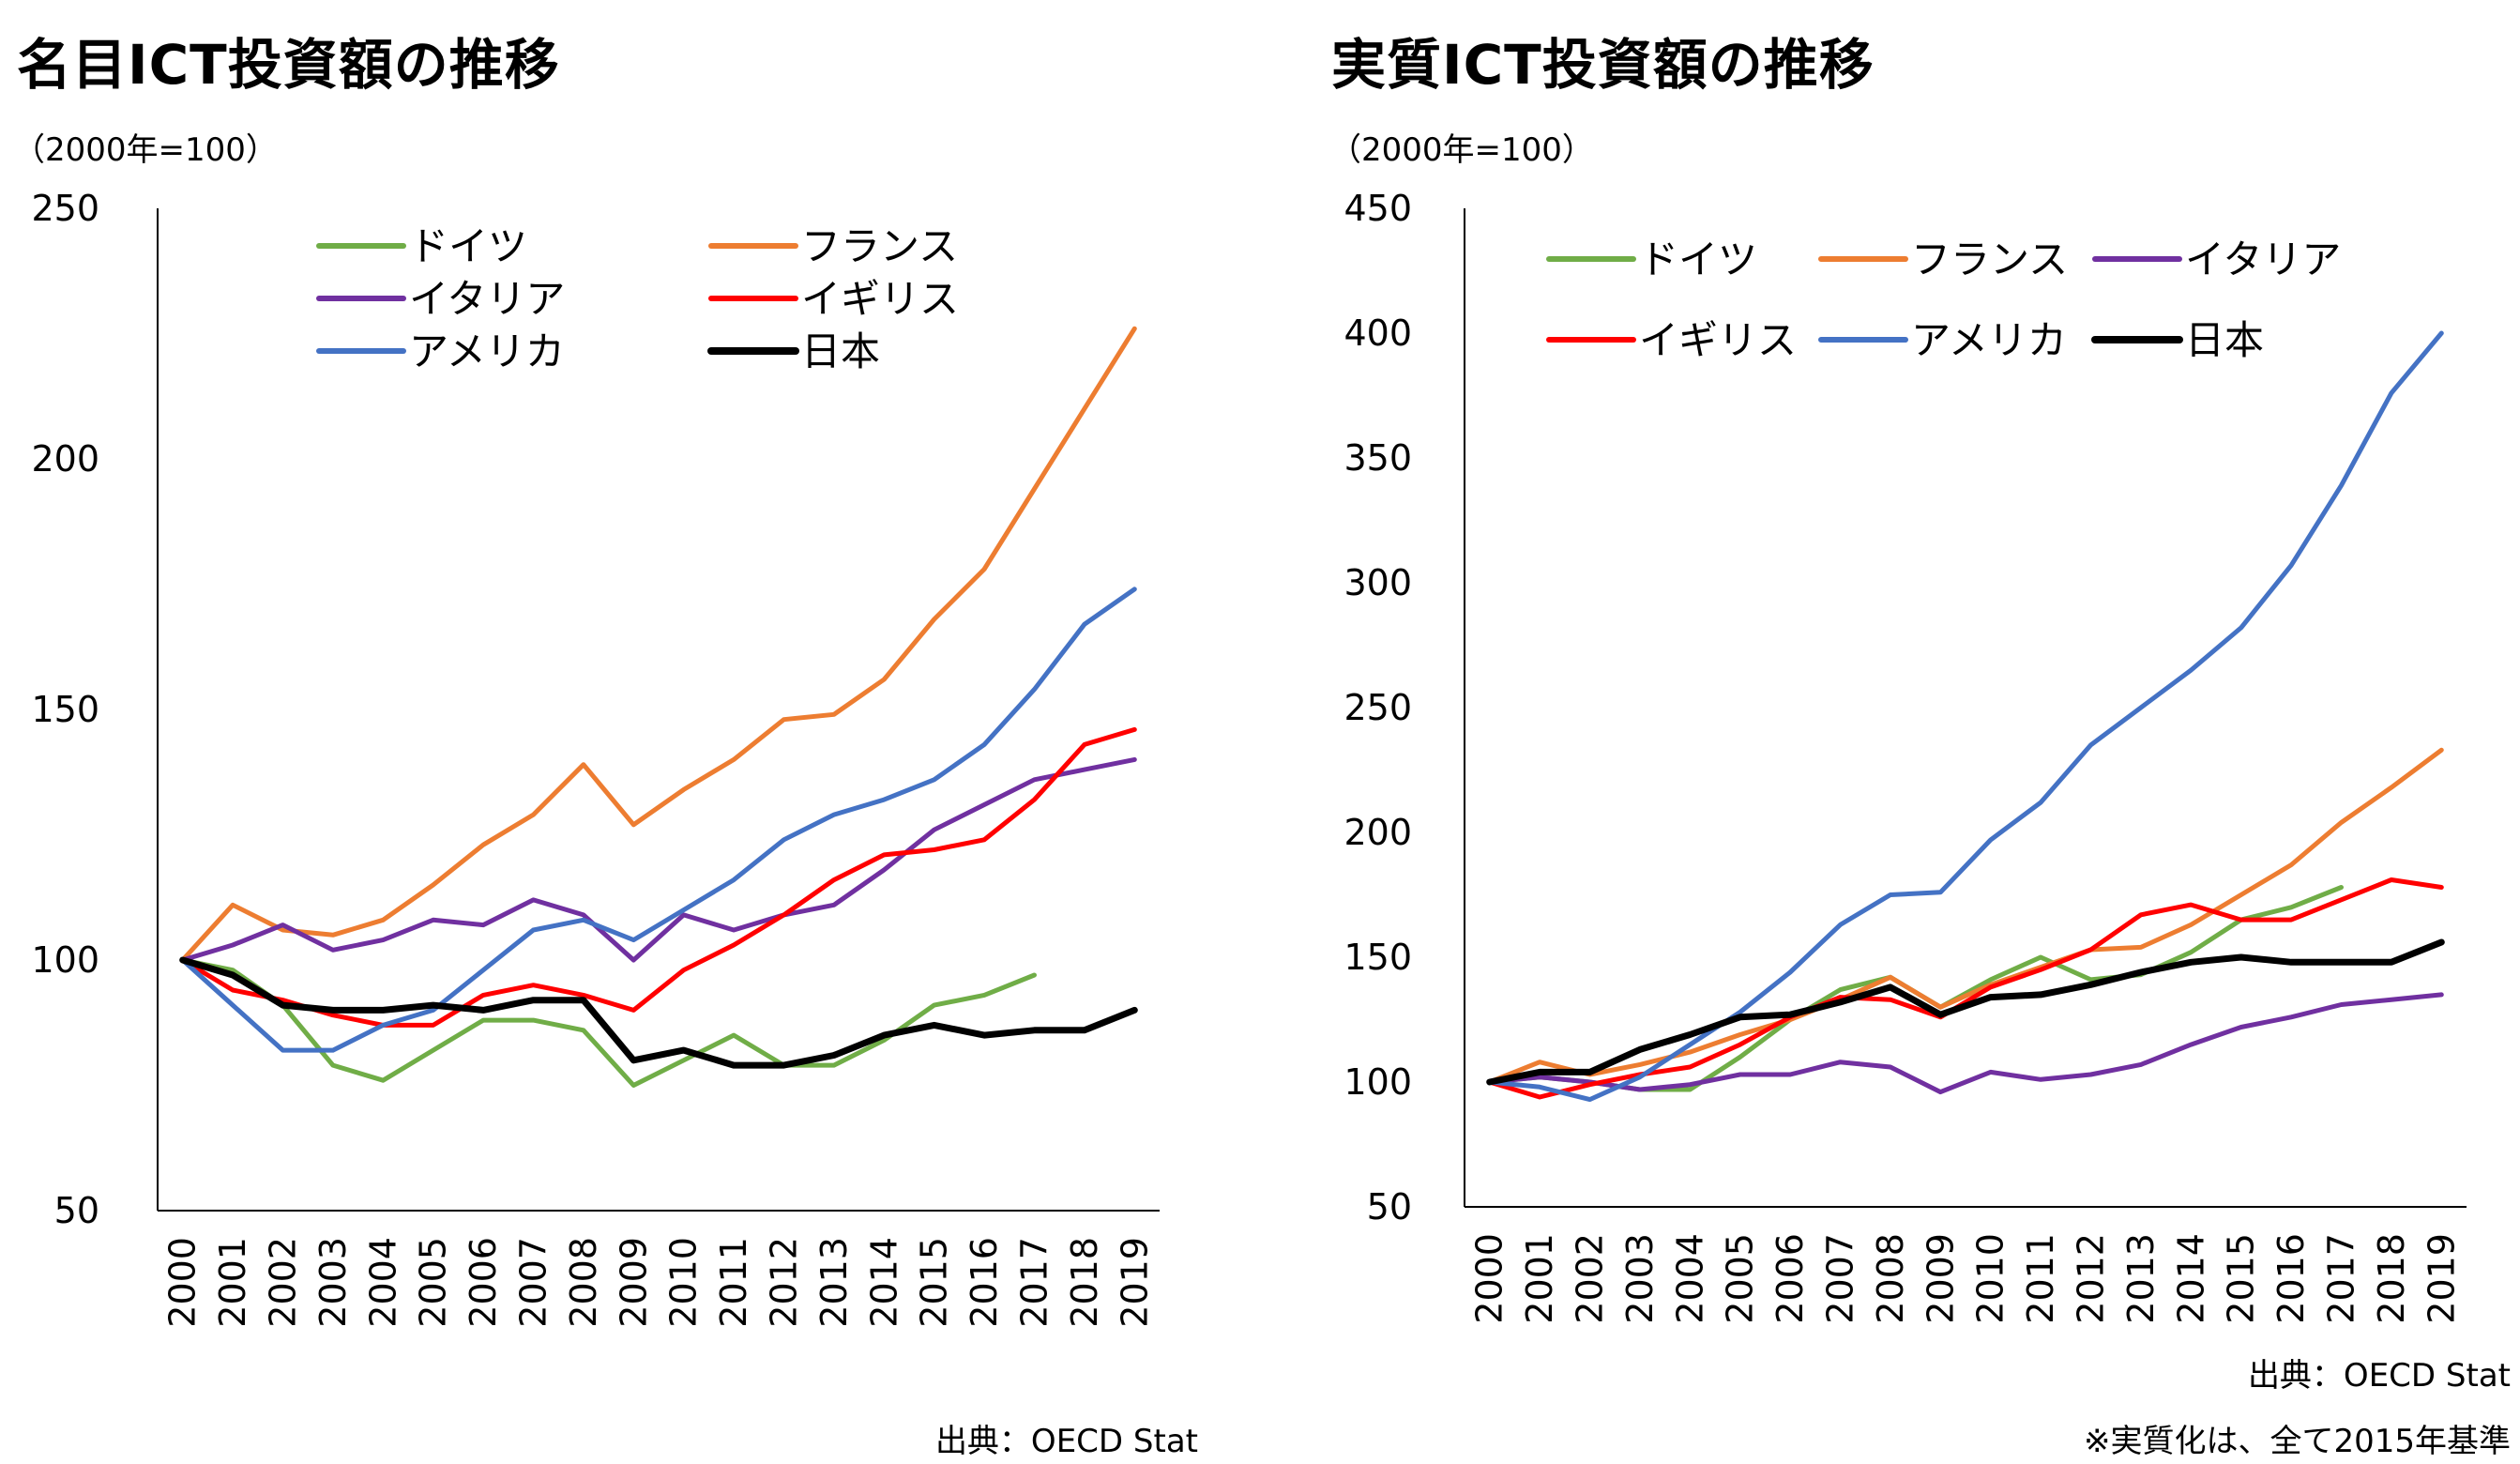 This screenshot has height=1464, width=2520. Describe the element at coordinates (1377, 333) in the screenshot. I see `y-tick-label: 400` at that location.